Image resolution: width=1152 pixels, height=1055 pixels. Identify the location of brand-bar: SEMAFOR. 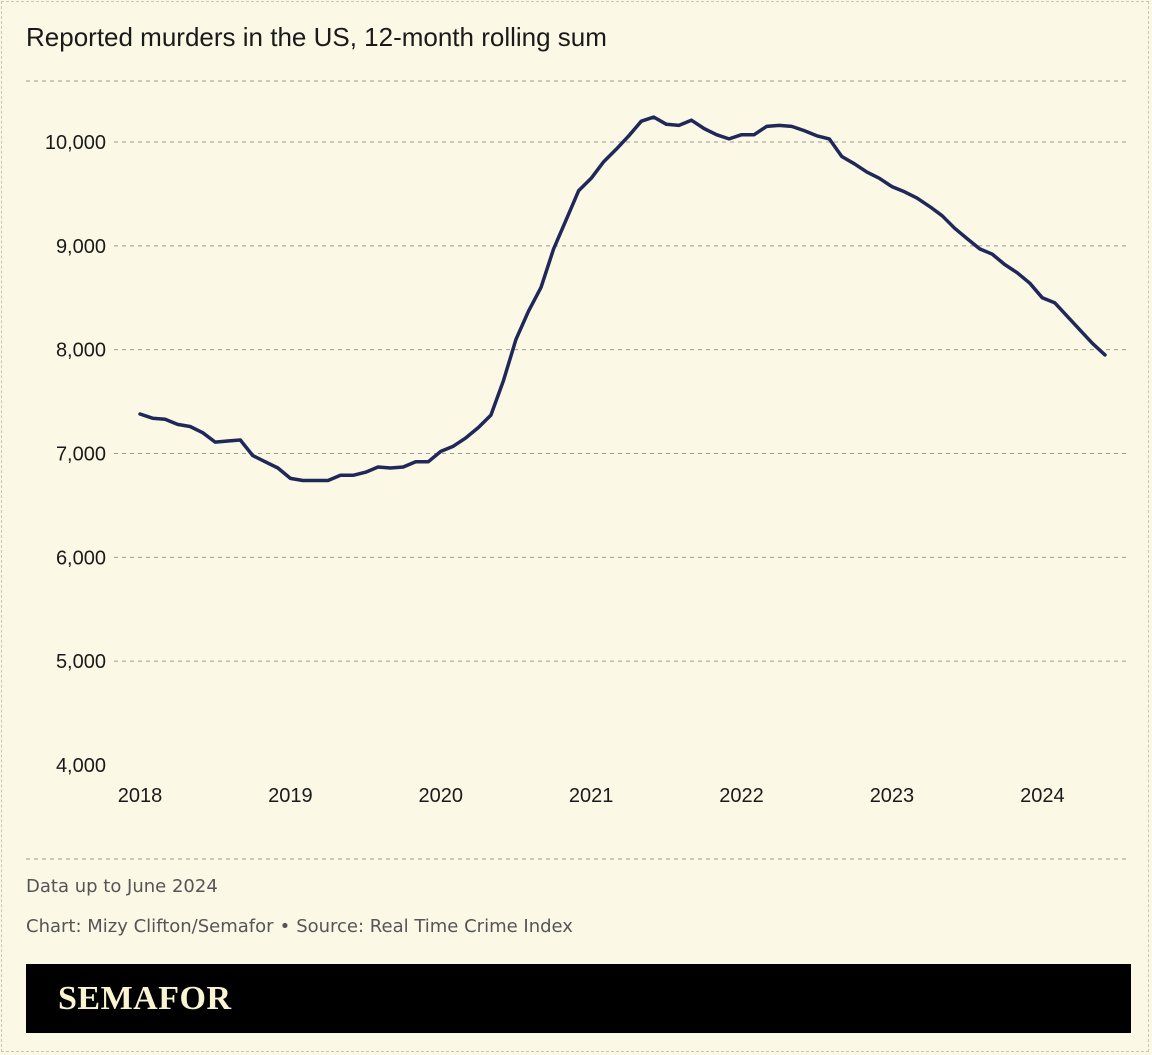
(578, 998).